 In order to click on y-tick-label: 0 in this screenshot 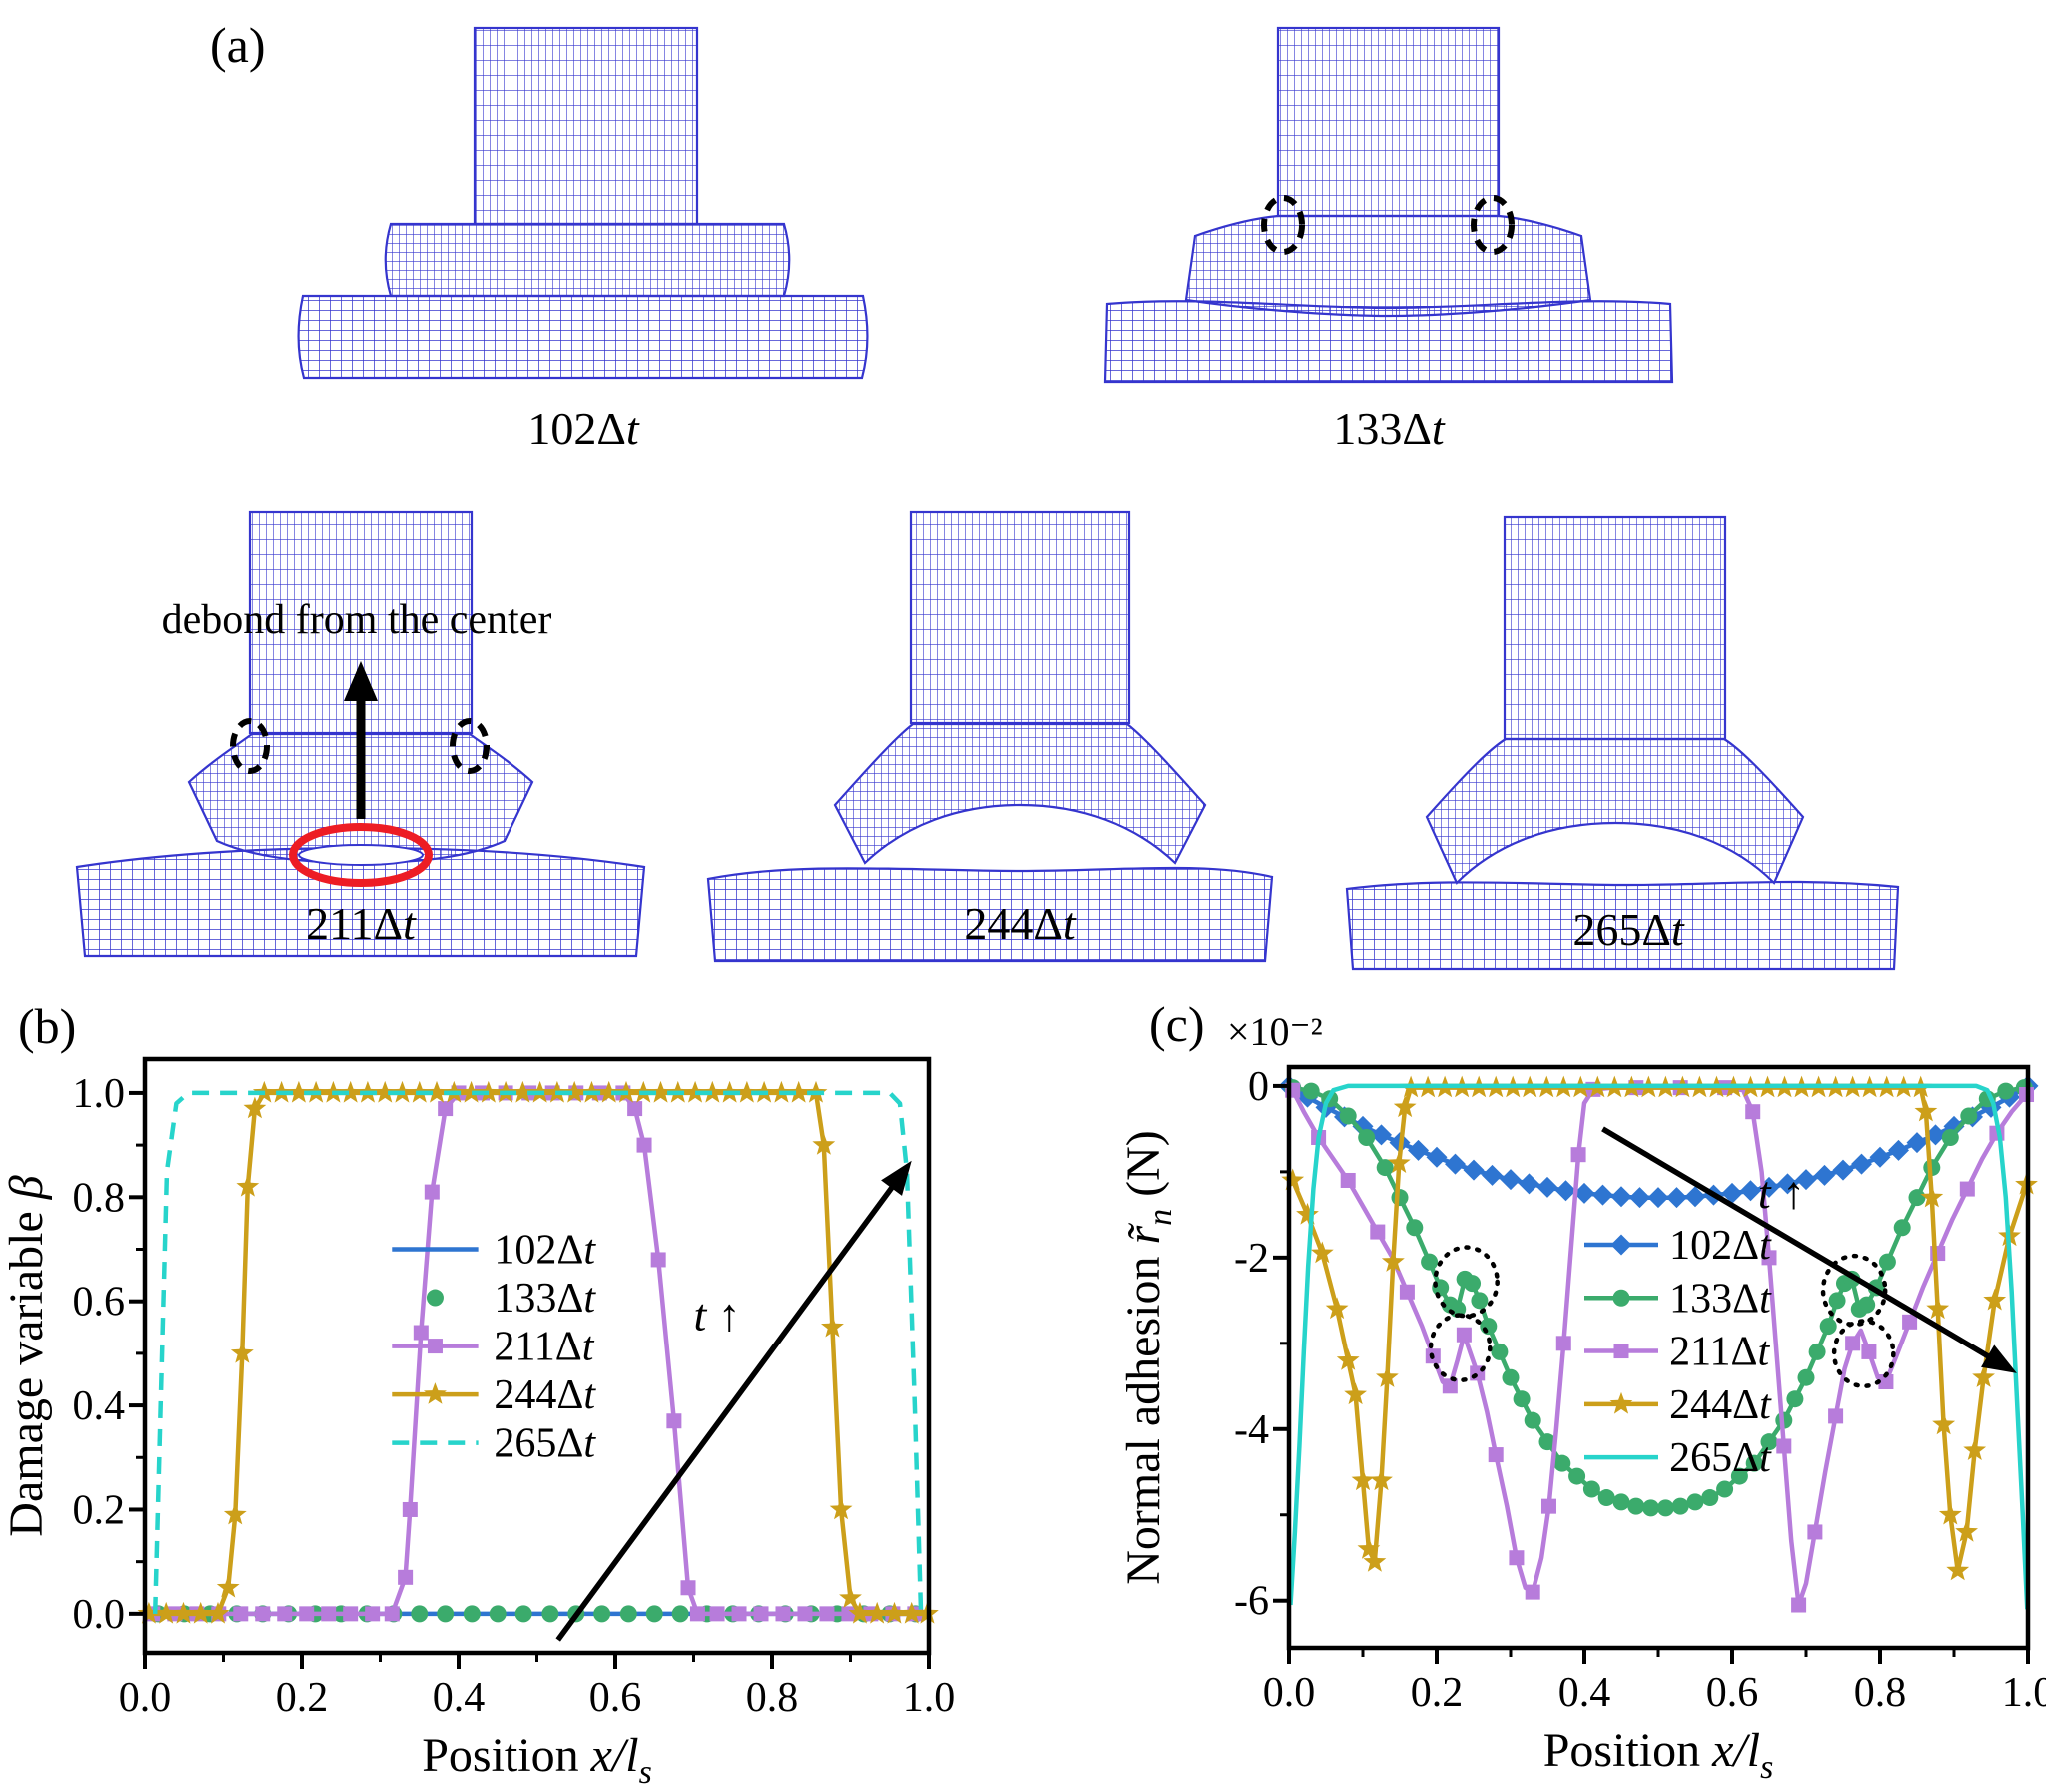, I will do `click(1258, 1087)`.